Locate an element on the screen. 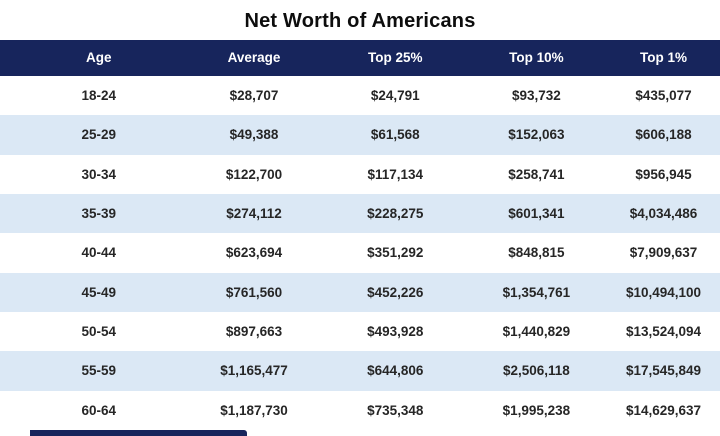  value-cell: $623,694 is located at coordinates (254, 253).